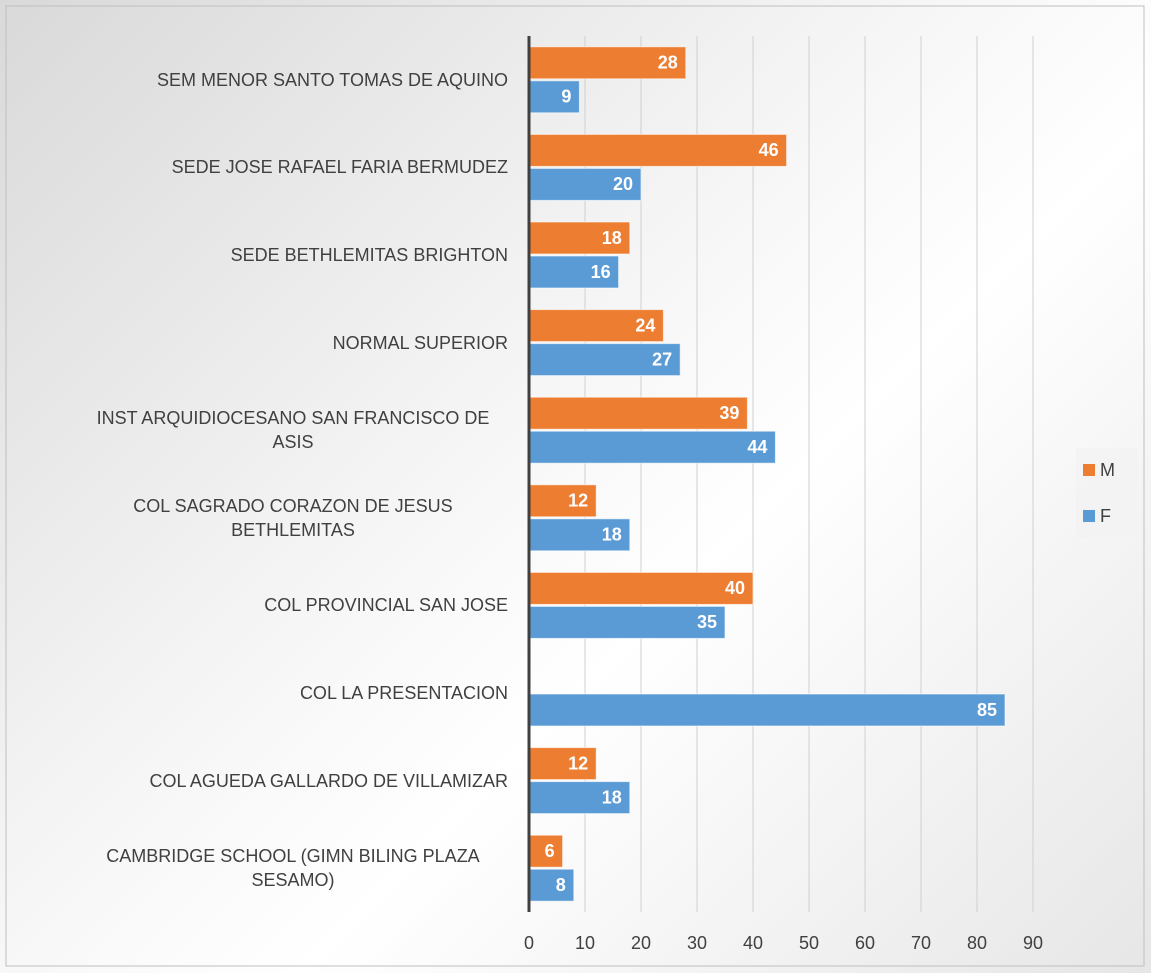  Describe the element at coordinates (753, 943) in the screenshot. I see `x-tick-label: 40` at that location.